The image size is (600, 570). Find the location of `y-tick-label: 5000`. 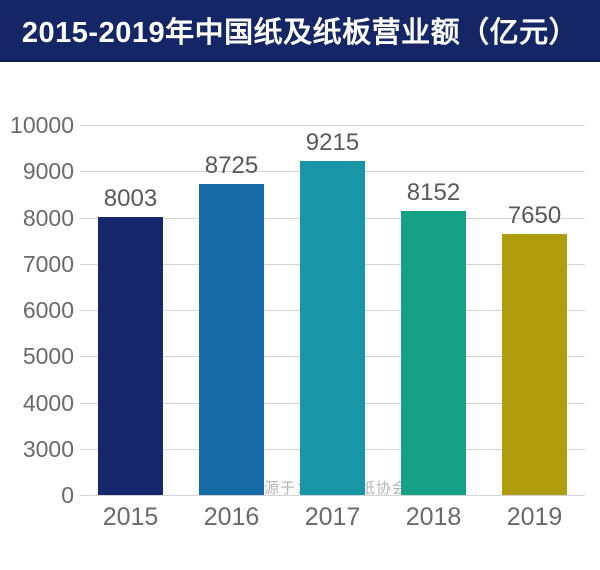

y-tick-label: 5000 is located at coordinates (48, 356).